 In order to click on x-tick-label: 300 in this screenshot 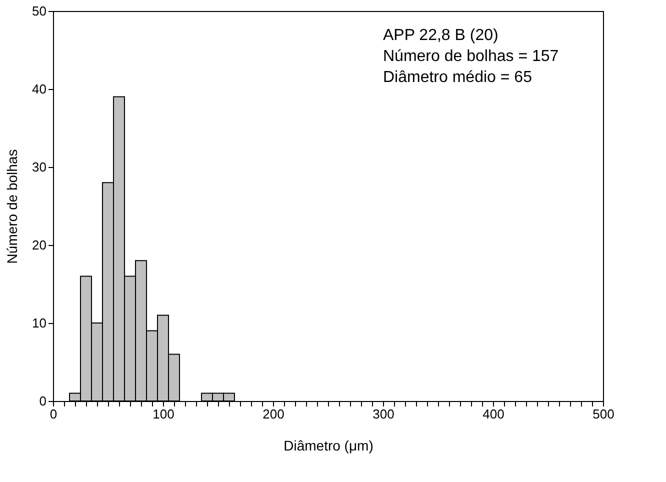, I will do `click(383, 414)`.